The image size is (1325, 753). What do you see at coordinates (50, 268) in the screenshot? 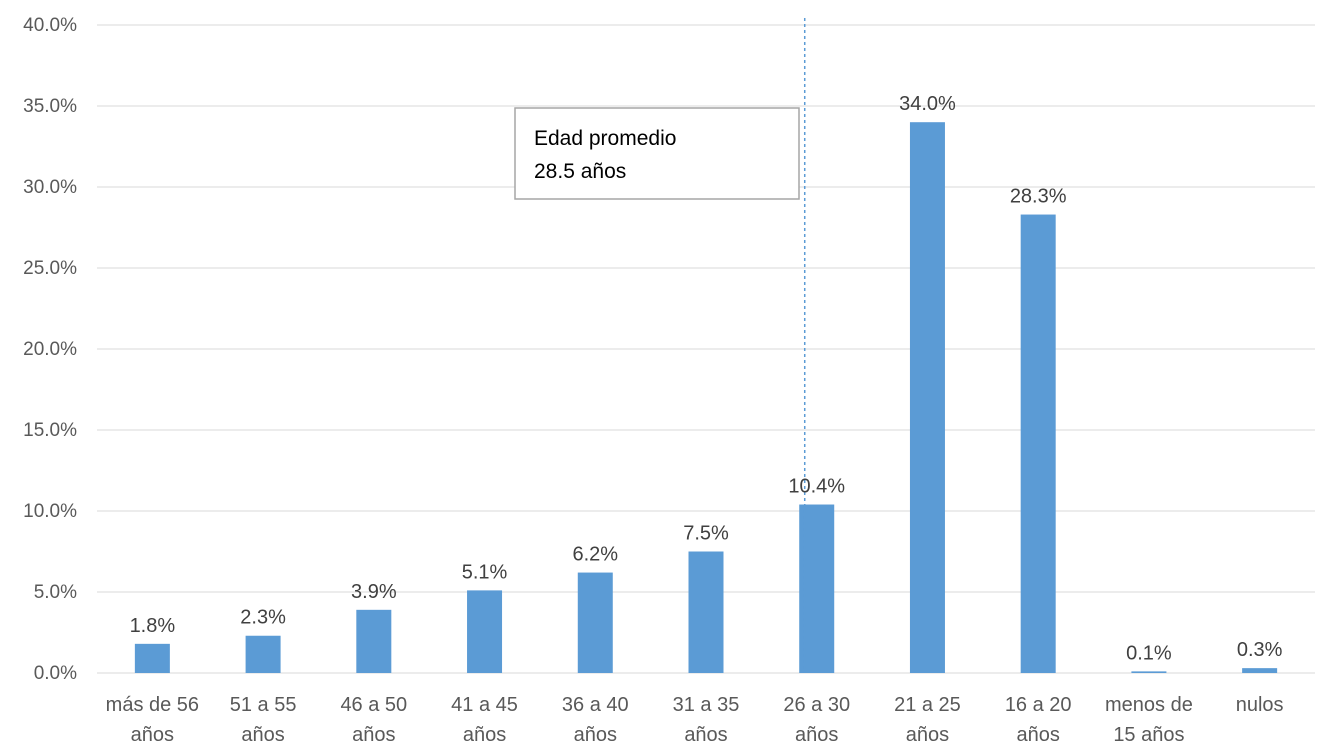
I see `y-tick-label: 25.0%` at bounding box center [50, 268].